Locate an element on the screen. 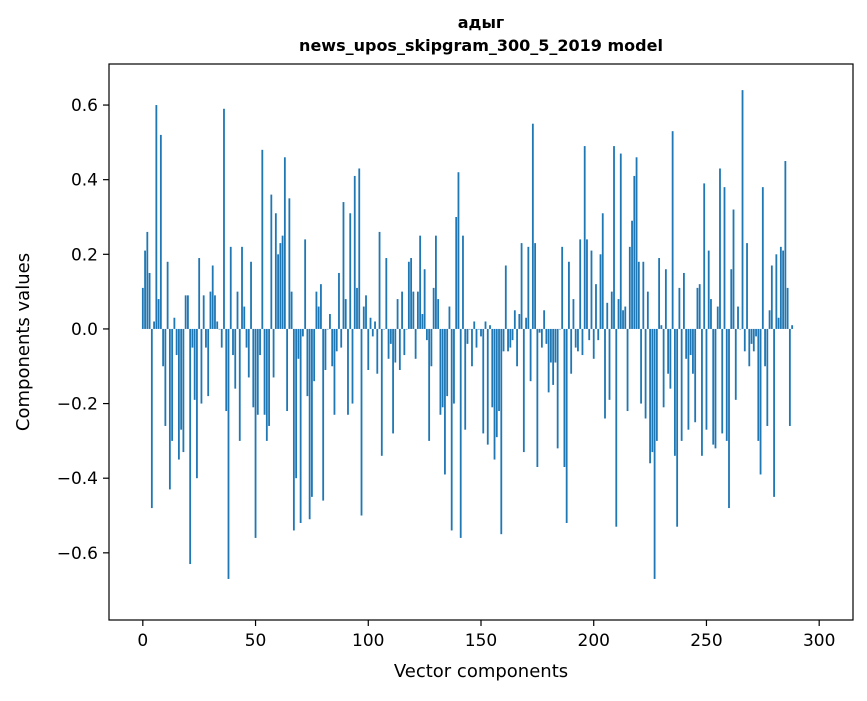 Image resolution: width=867 pixels, height=701 pixels. x-tick-label: 200 is located at coordinates (594, 641).